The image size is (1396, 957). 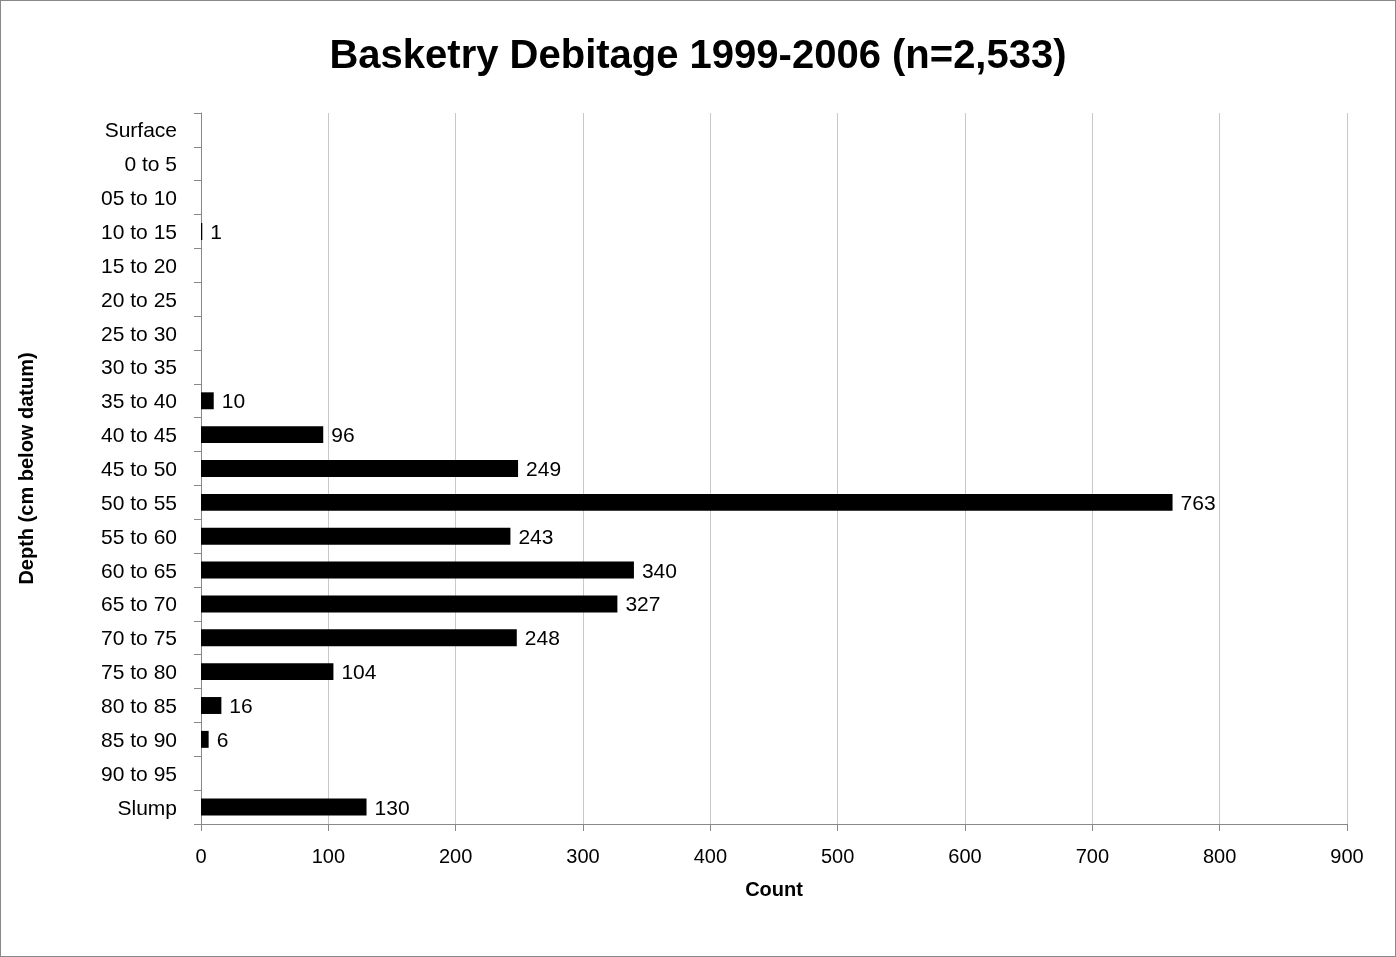 I want to click on x-tick-label: 400, so click(x=710, y=856).